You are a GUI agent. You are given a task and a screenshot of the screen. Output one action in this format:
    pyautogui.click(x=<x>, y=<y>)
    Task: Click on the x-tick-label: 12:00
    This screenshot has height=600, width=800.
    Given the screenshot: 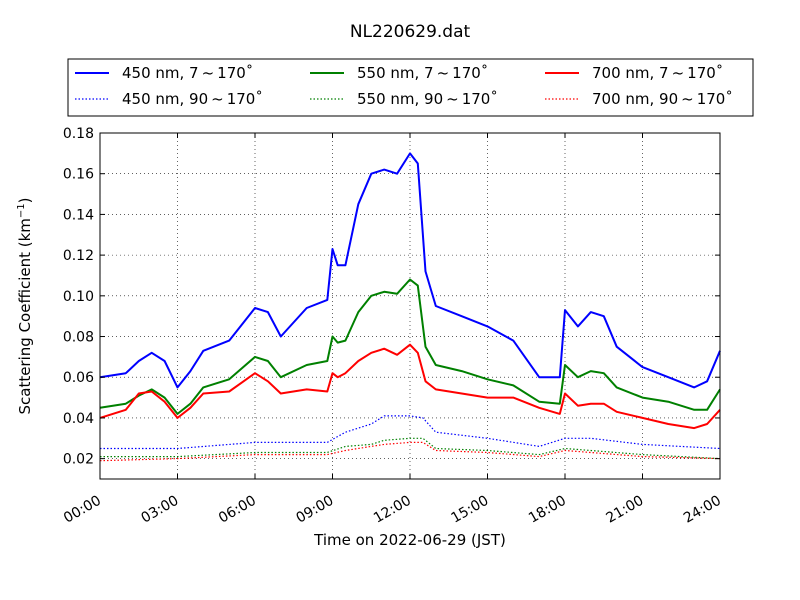 What is the action you would take?
    pyautogui.click(x=392, y=510)
    